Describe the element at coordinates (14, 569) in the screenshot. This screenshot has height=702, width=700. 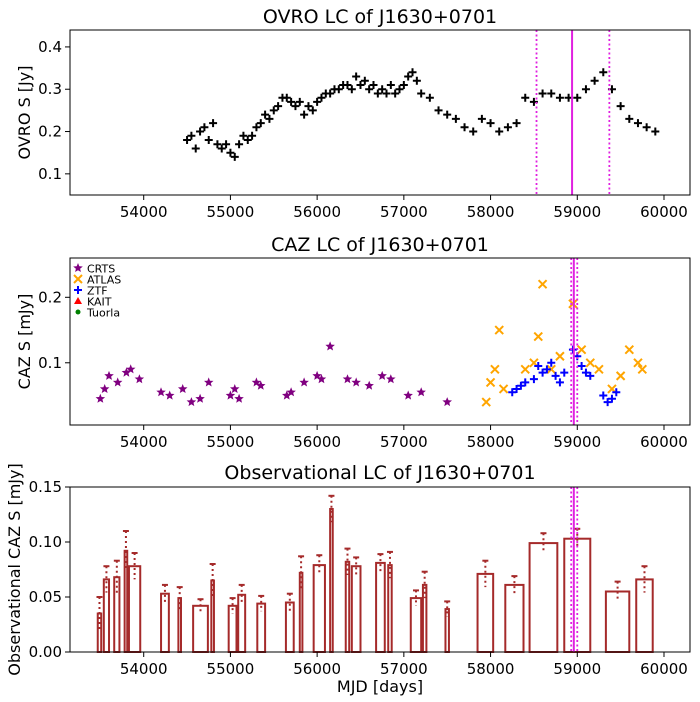
I see `y-axis-label: Observational CAZ S [mJy]` at that location.